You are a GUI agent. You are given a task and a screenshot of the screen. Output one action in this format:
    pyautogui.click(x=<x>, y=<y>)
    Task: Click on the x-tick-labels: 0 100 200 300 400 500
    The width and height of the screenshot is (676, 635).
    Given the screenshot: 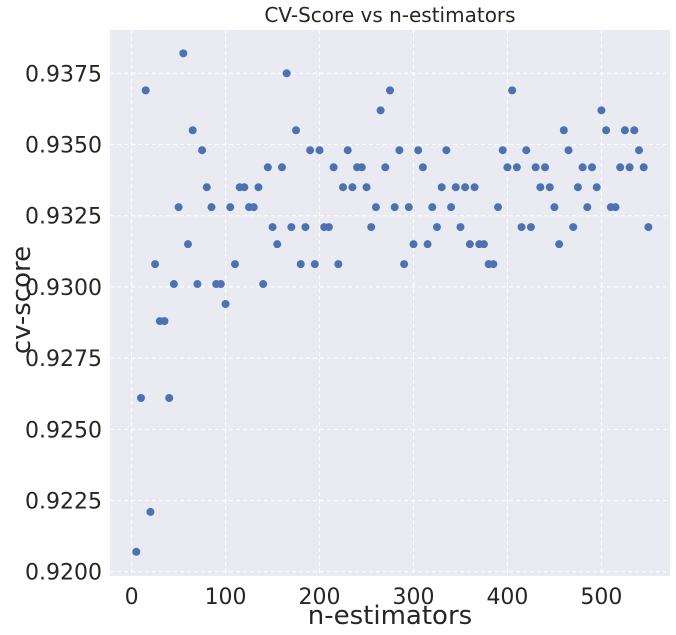 What is the action you would take?
    pyautogui.click(x=374, y=597)
    